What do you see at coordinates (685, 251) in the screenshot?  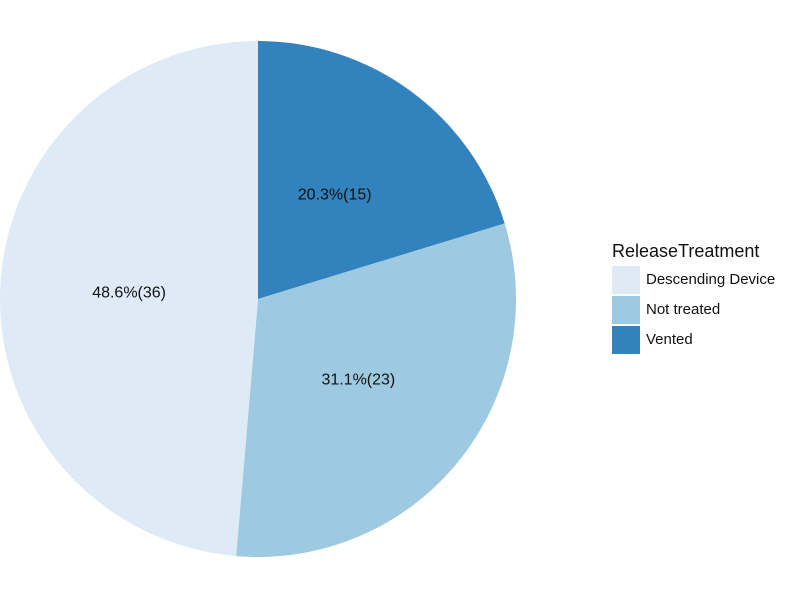 I see `legend-title: ReleaseTreatment` at bounding box center [685, 251].